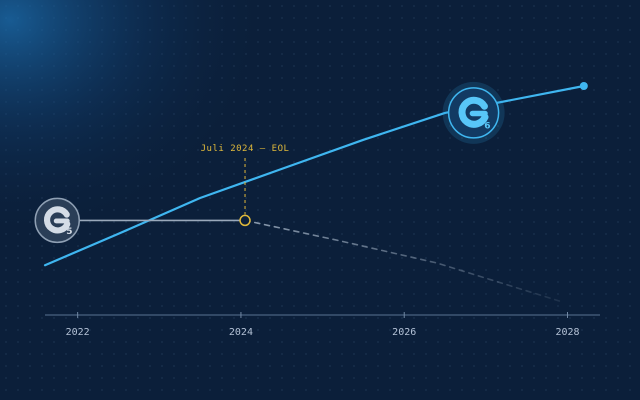 This screenshot has width=640, height=400. I want to click on series-end-point, so click(583, 86).